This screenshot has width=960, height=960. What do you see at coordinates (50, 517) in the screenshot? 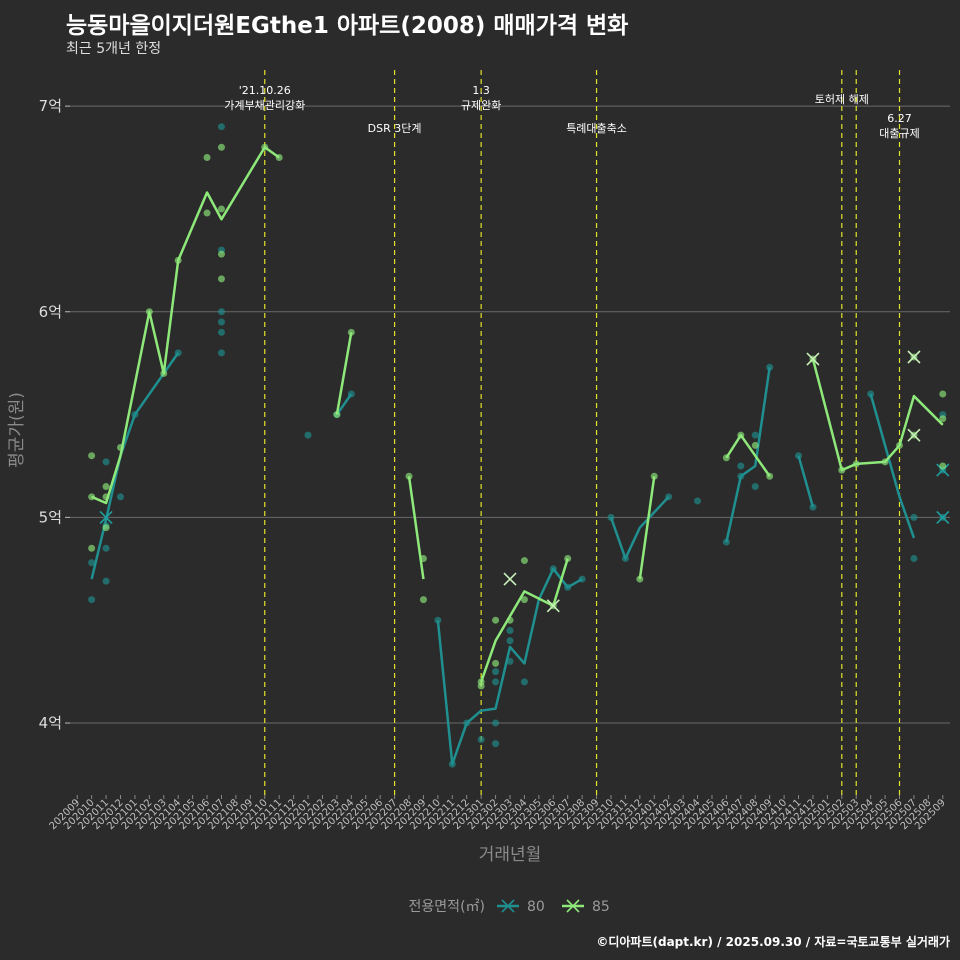
I see `y-tick-label: 5억` at bounding box center [50, 517].